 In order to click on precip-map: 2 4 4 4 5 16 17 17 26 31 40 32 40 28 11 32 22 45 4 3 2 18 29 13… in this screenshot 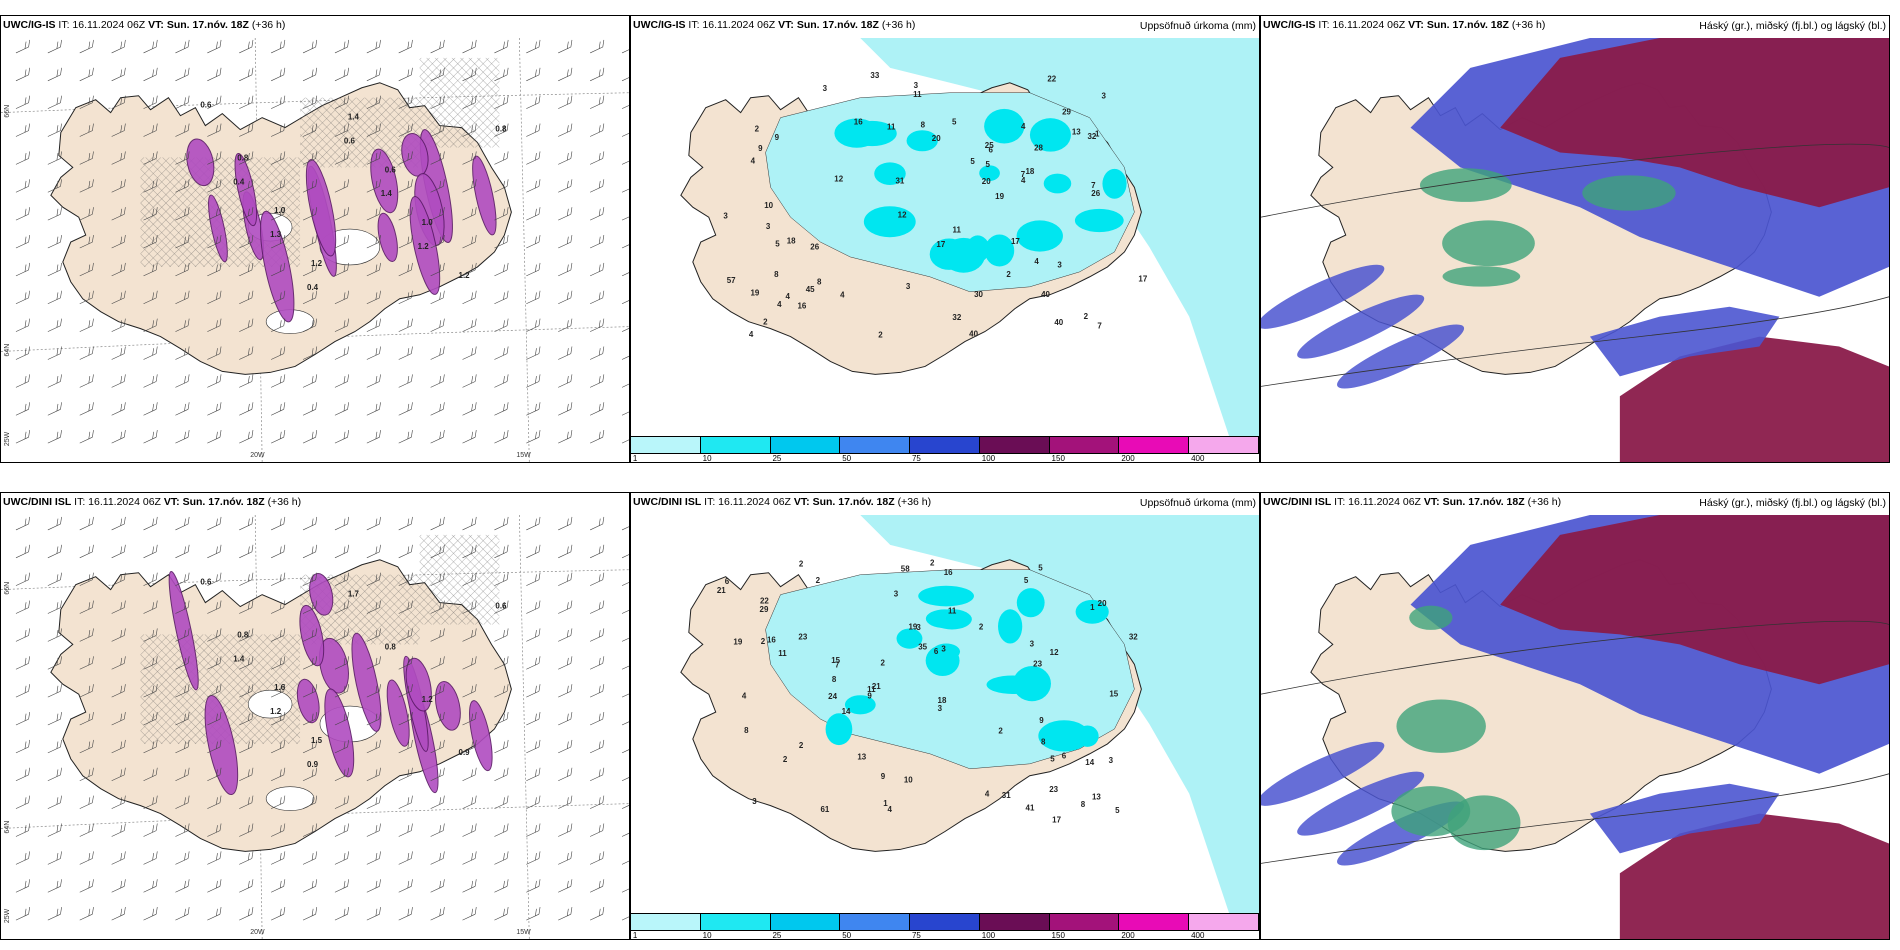, I will do `click(945, 250)`.